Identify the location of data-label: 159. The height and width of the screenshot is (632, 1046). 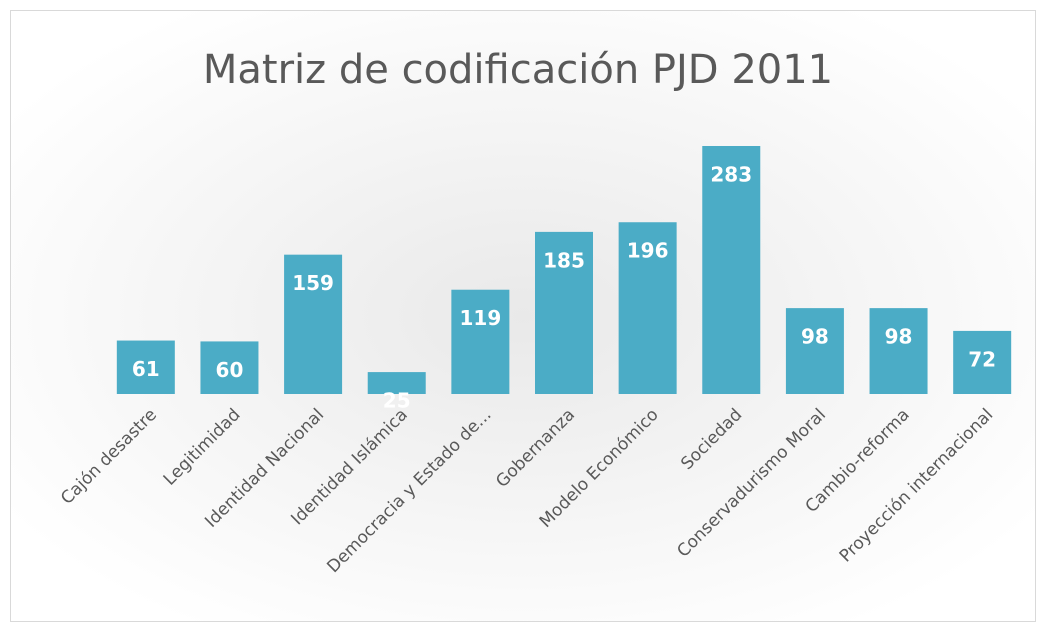
(313, 283).